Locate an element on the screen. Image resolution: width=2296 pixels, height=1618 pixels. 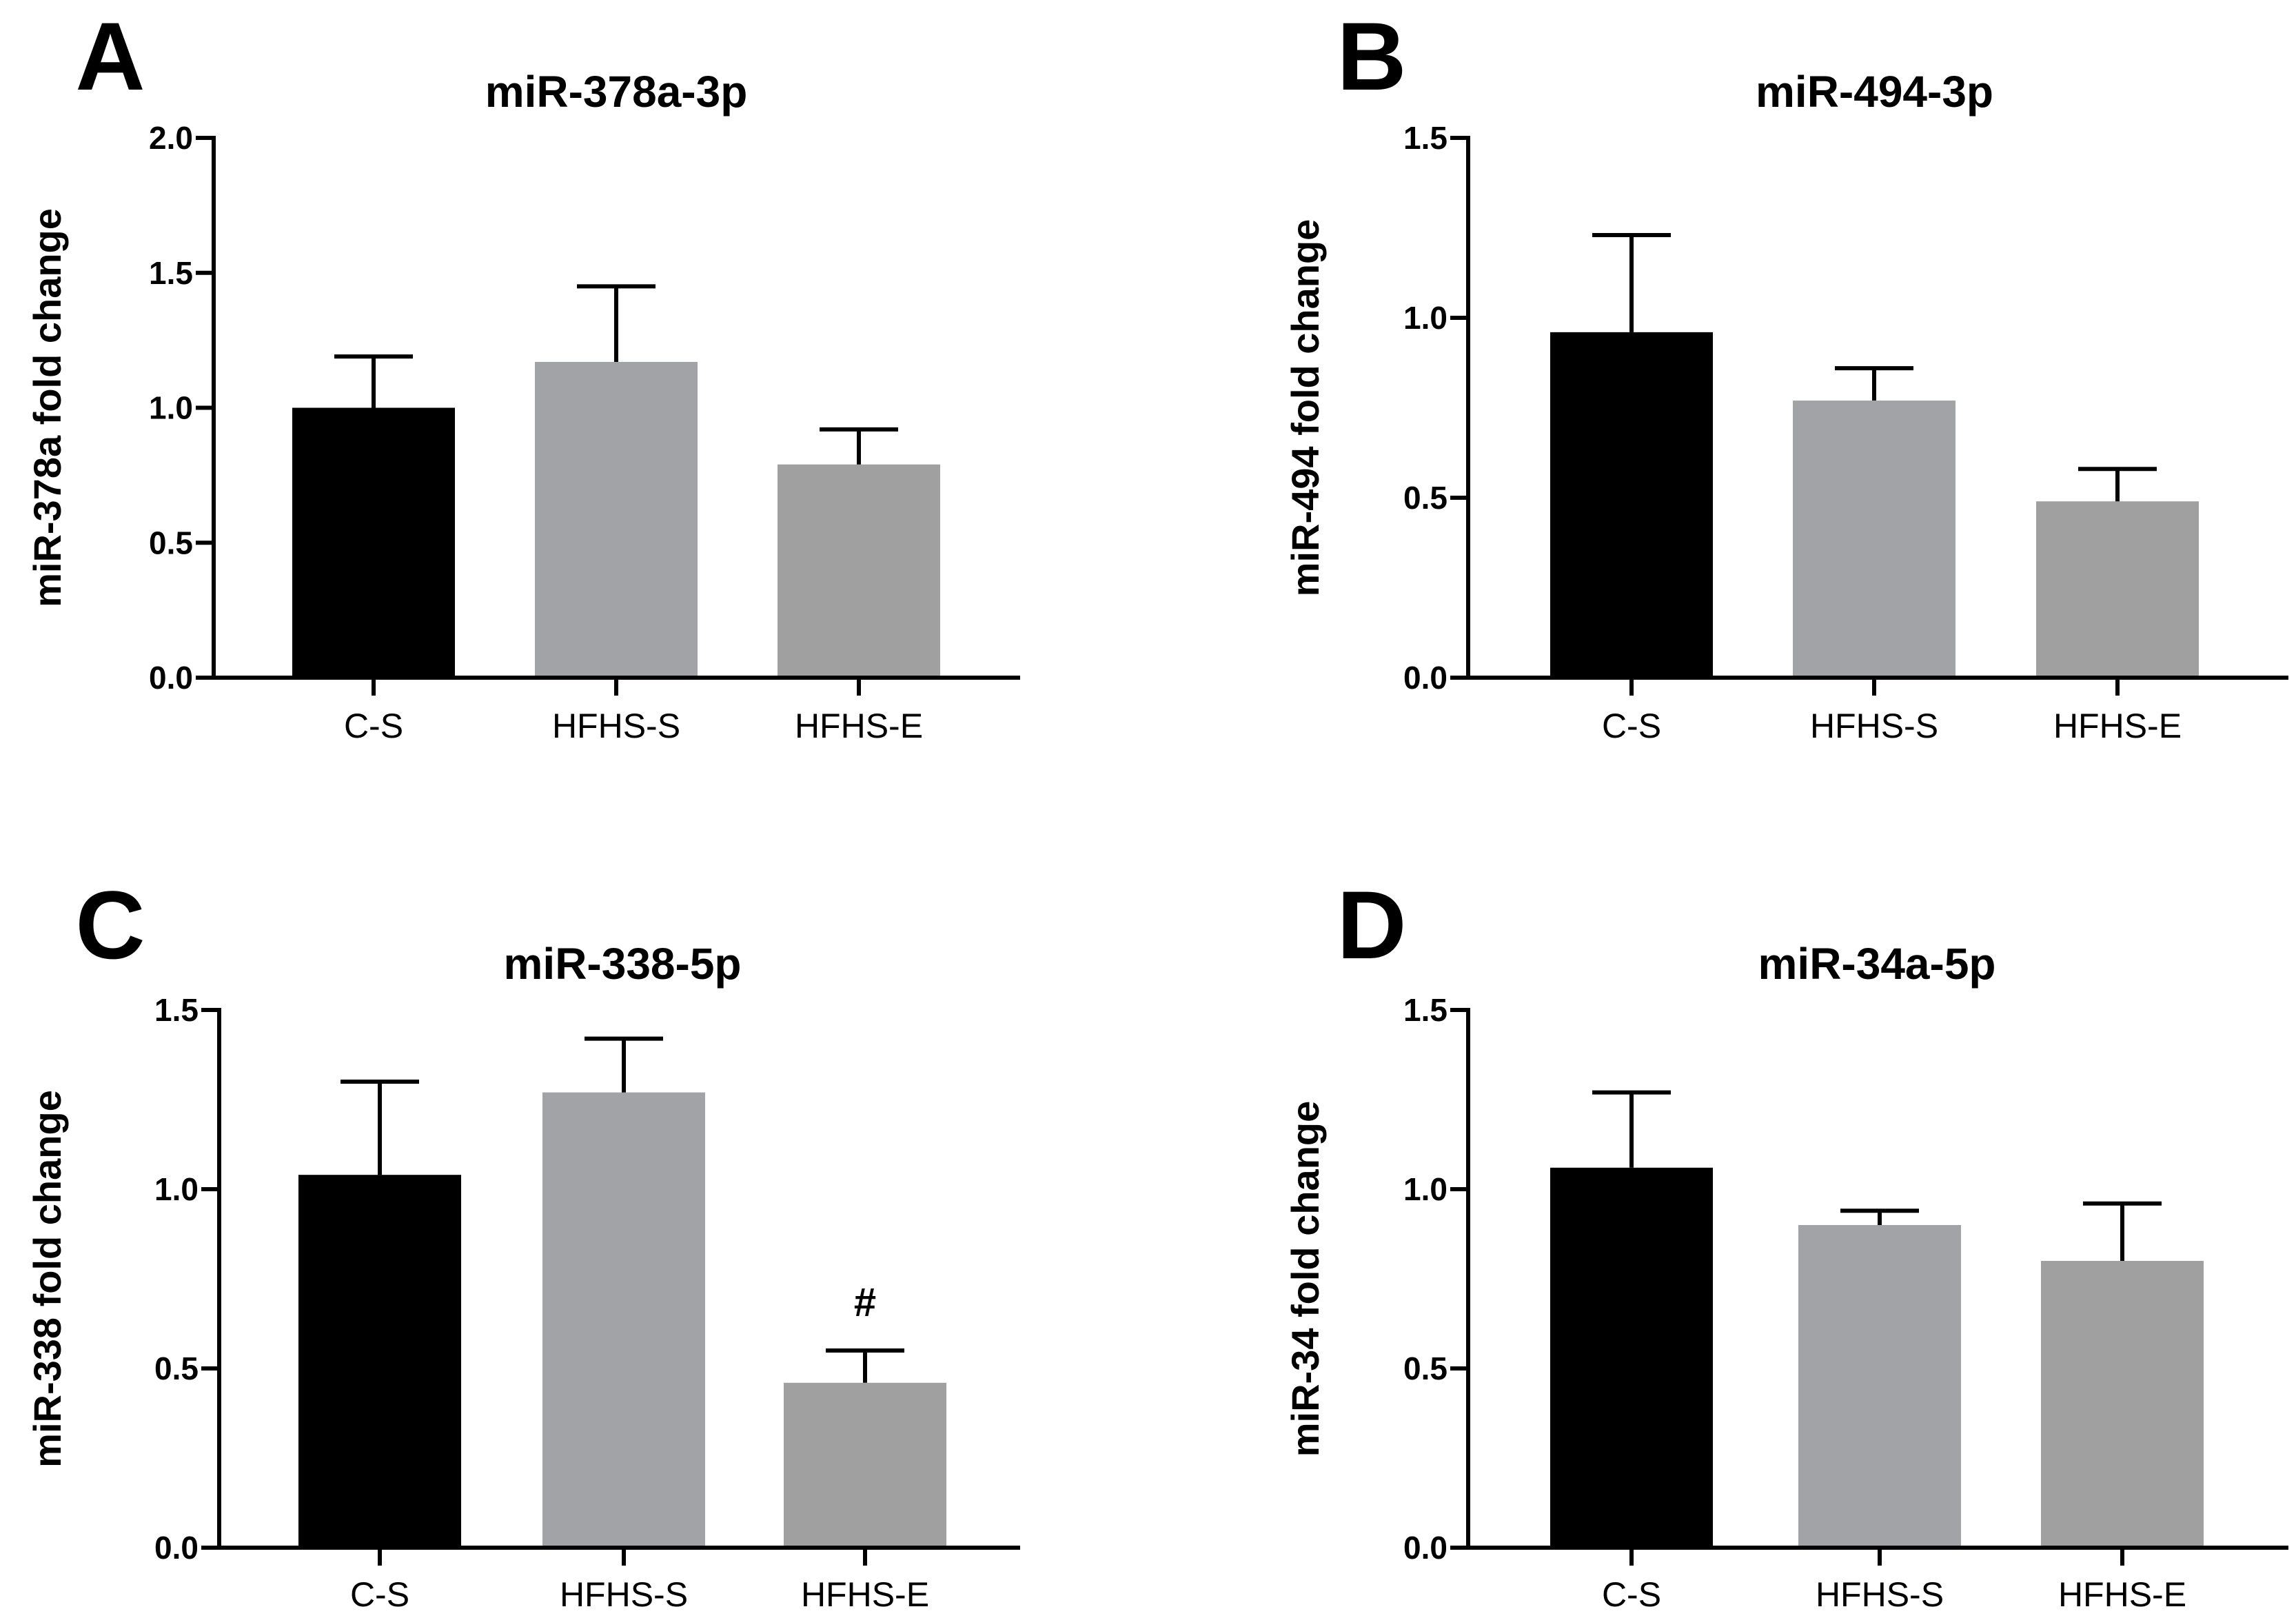
y-axis-label: miR-494 fold change is located at coordinates (1305, 408).